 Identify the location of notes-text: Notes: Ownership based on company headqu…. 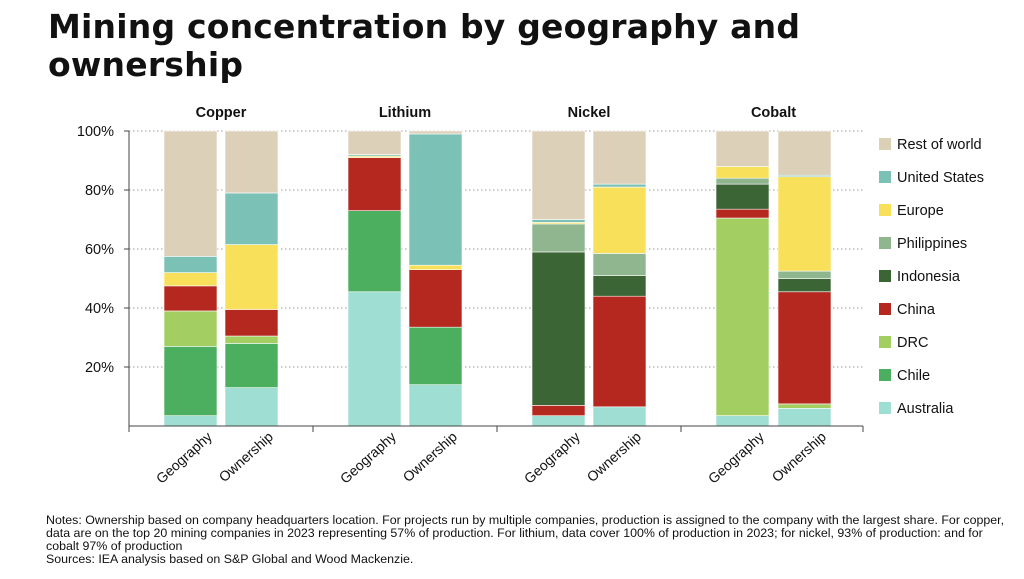
(525, 533).